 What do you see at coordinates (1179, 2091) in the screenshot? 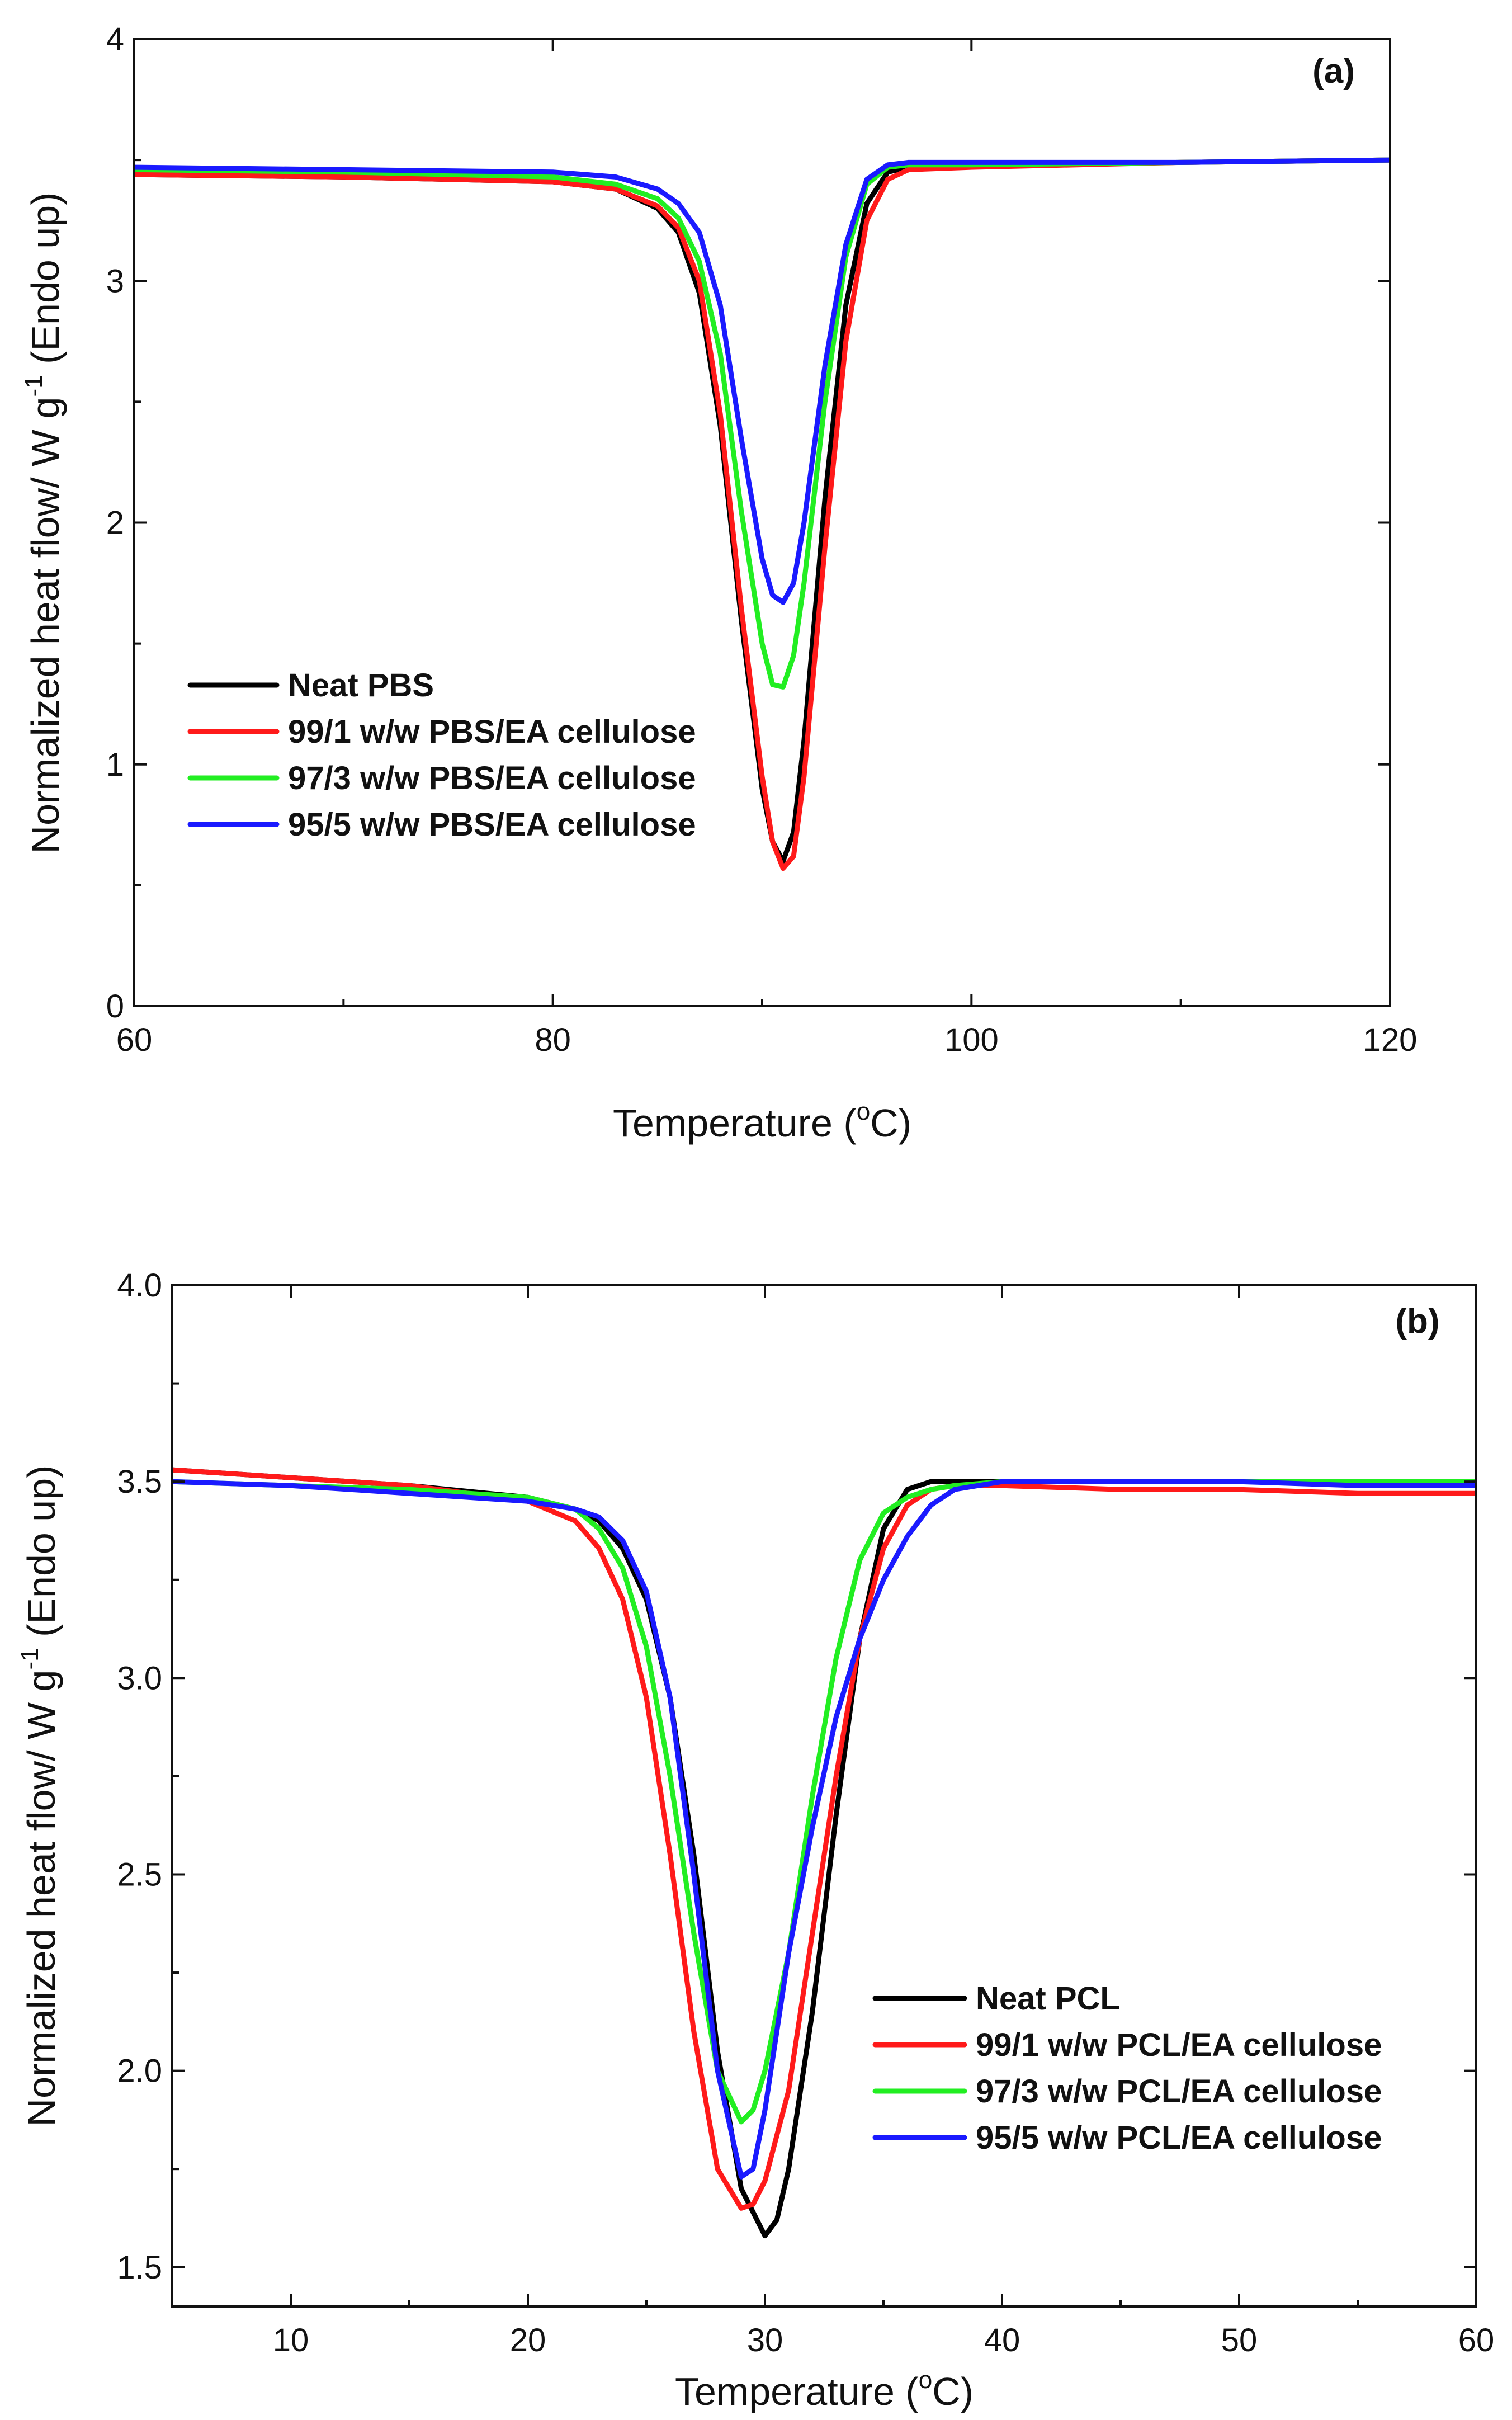
I see `legend-label: 97/3 w/w PCL/EA cellulose` at bounding box center [1179, 2091].